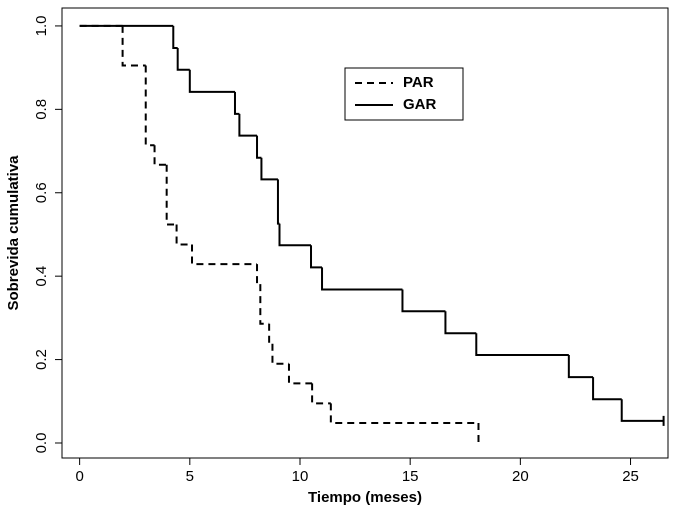 The image size is (679, 511). What do you see at coordinates (420, 104) in the screenshot?
I see `legend-label: GAR` at bounding box center [420, 104].